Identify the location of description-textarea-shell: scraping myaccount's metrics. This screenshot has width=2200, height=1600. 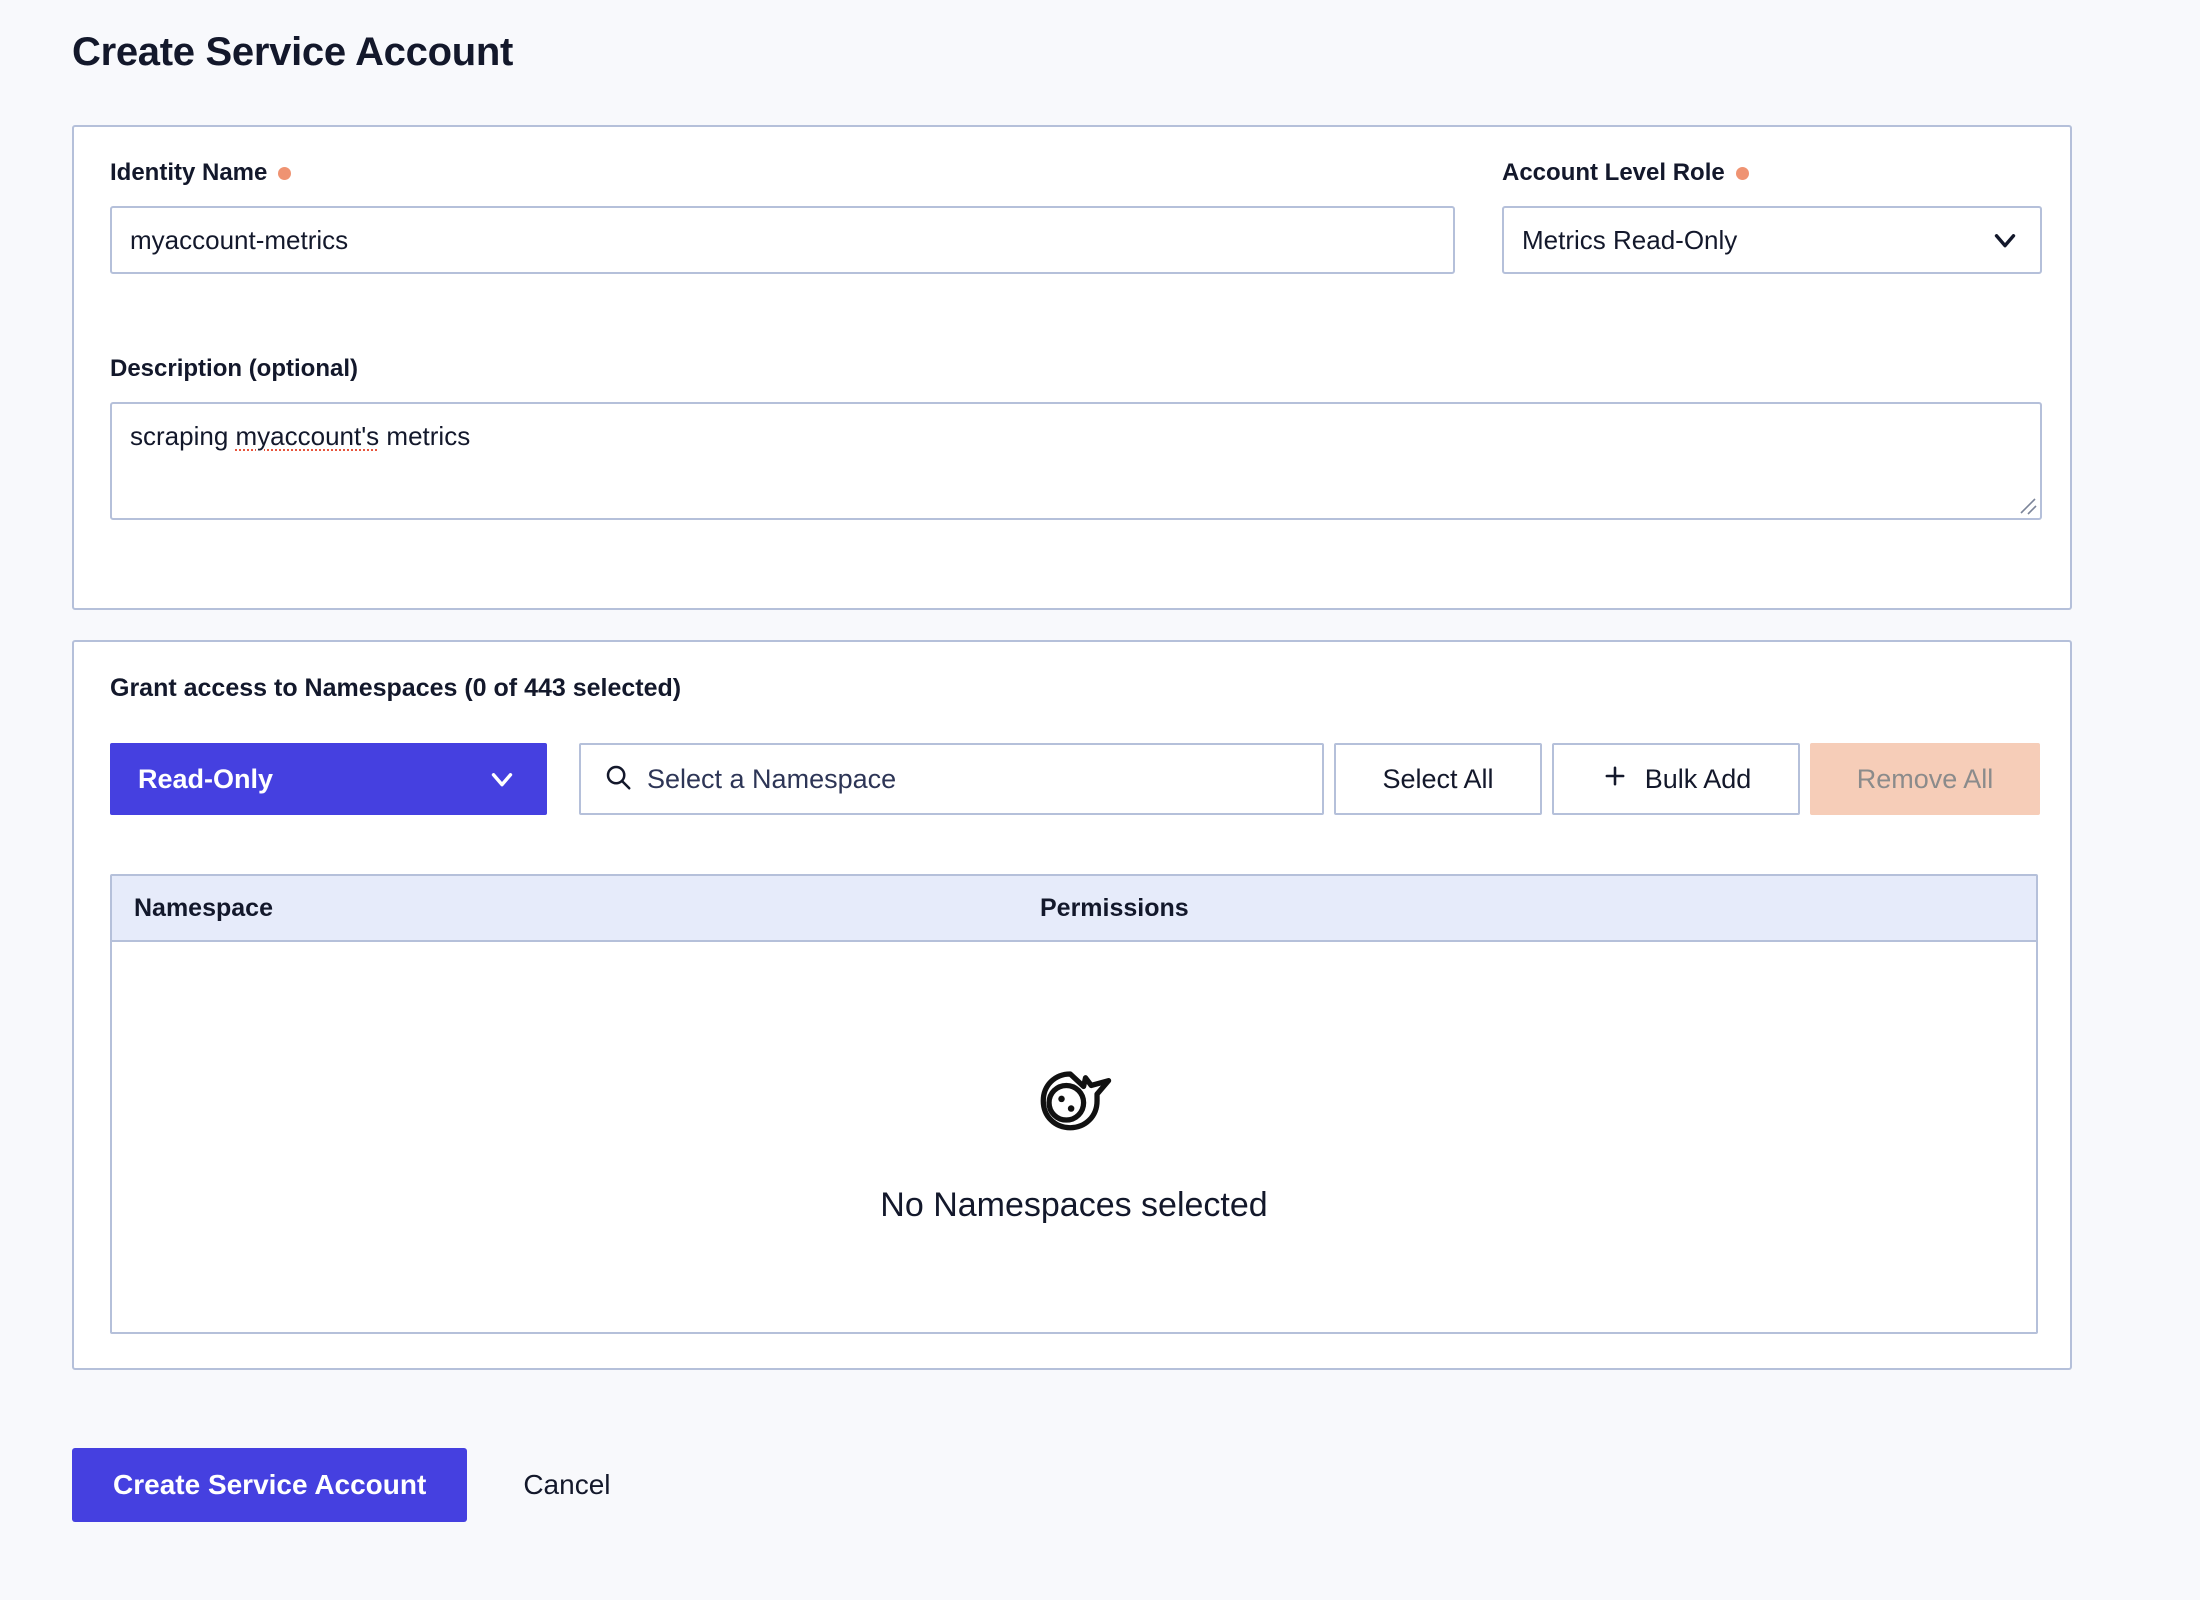
(1076, 461).